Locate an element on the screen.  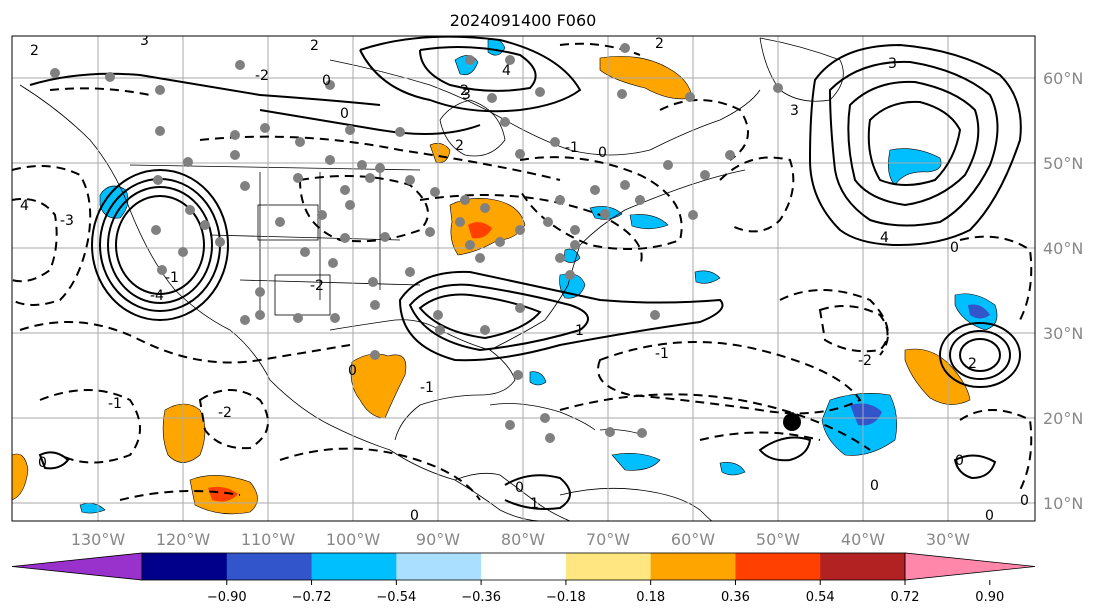
lat-label: 20°N is located at coordinates (1063, 418).